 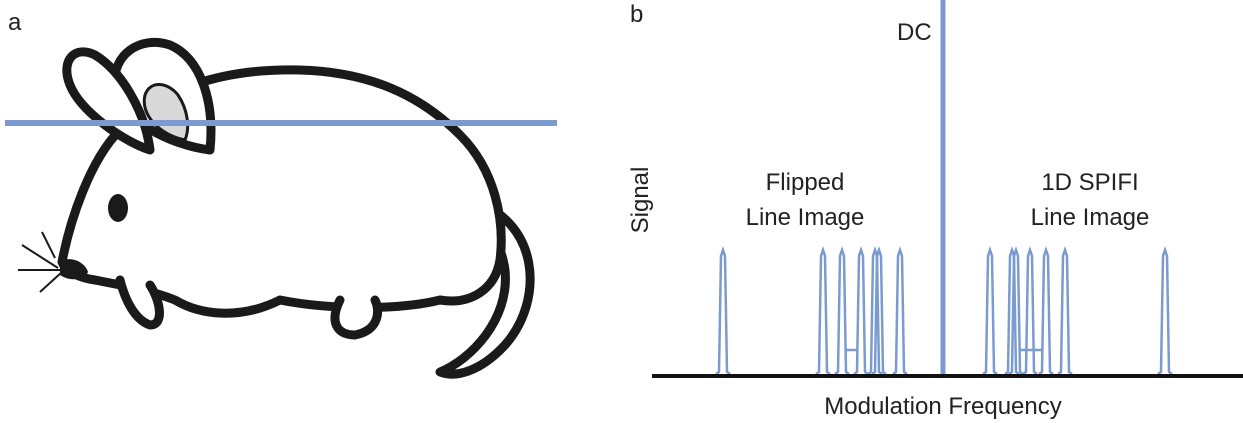 I want to click on y-axis-label: Signal, so click(x=640, y=200).